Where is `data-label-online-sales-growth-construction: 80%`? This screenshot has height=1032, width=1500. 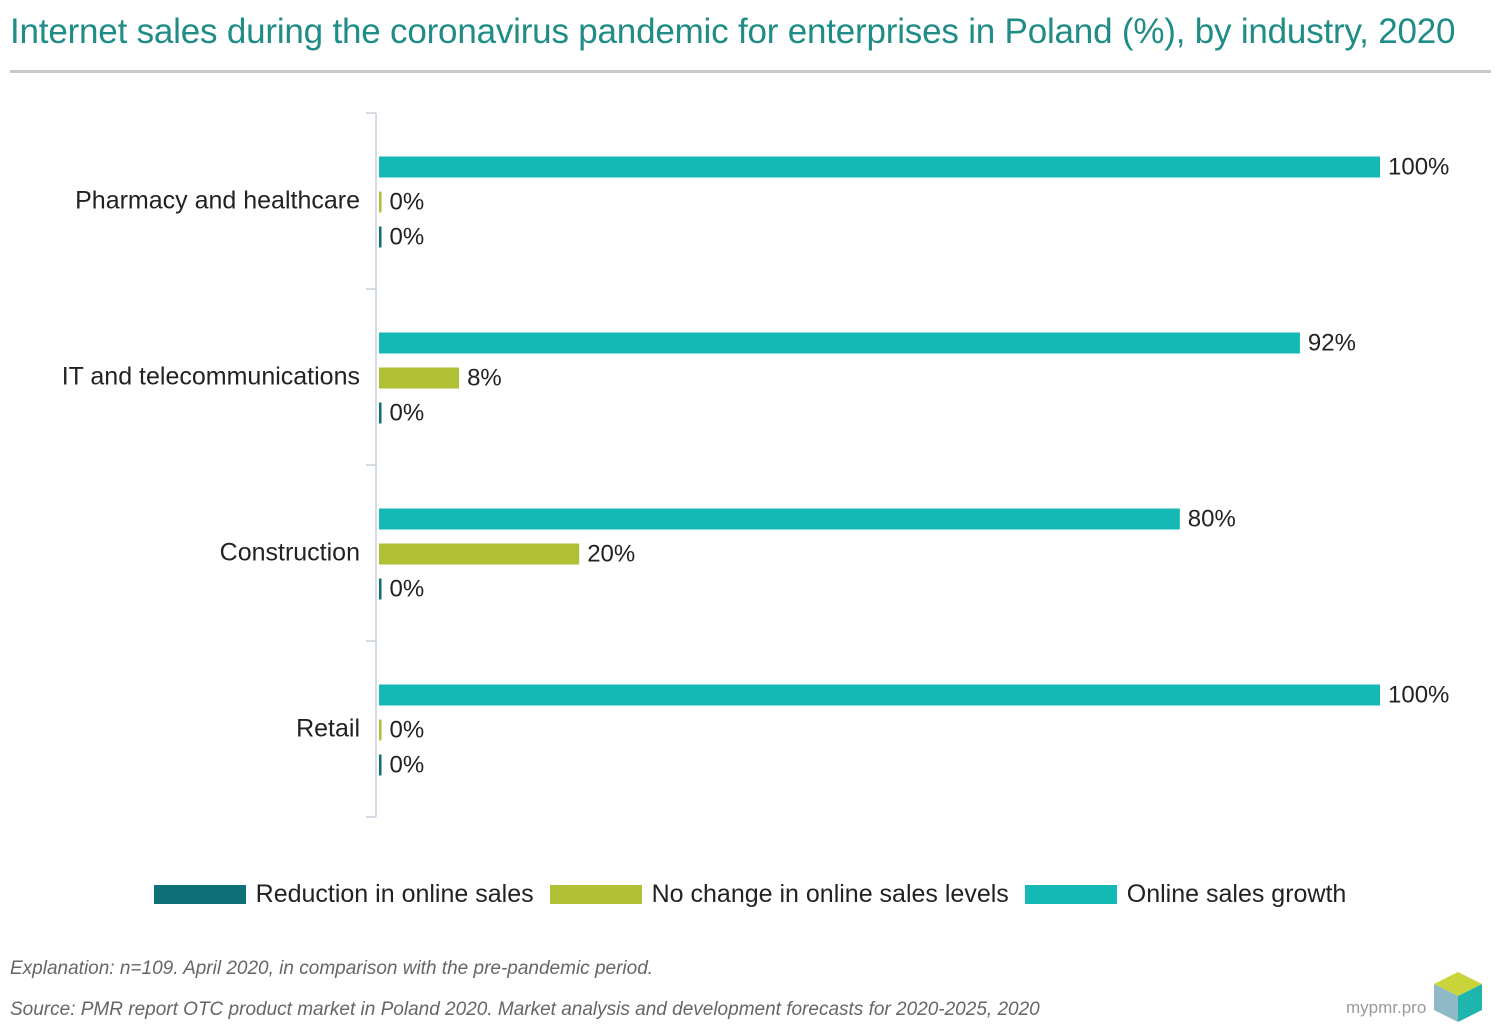 data-label-online-sales-growth-construction: 80% is located at coordinates (1212, 518).